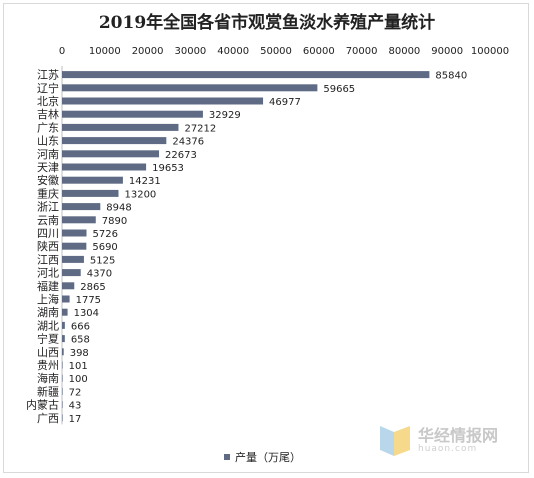  What do you see at coordinates (145, 181) in the screenshot?
I see `data-label: 14231` at bounding box center [145, 181].